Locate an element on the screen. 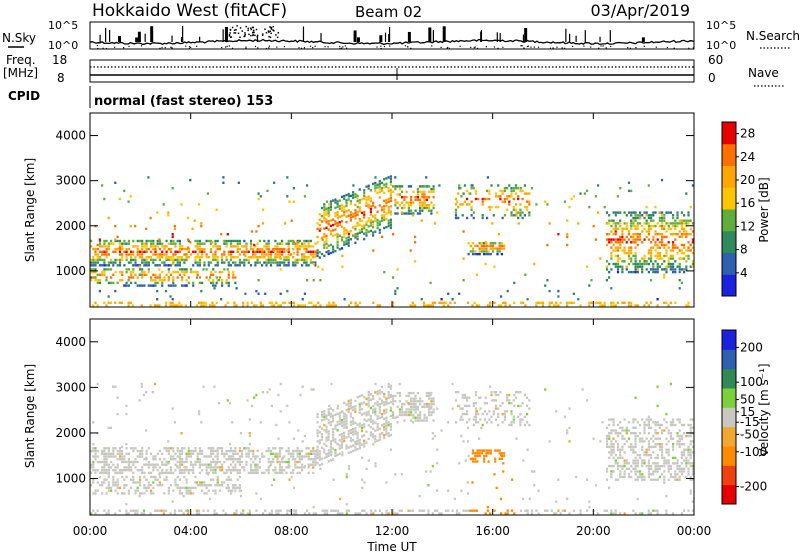  nsky-label: N.Sky is located at coordinates (19, 38).